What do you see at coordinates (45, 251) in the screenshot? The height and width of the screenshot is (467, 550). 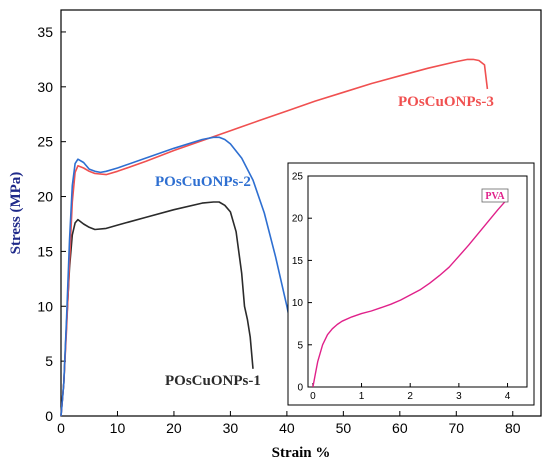 I see `y-tick-label: 15` at bounding box center [45, 251].